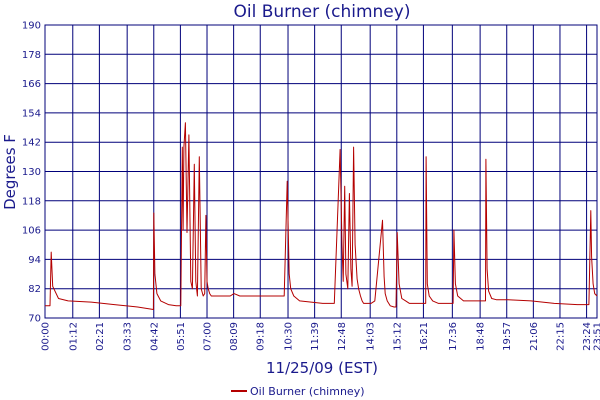 Image resolution: width=600 pixels, height=400 pixels. What do you see at coordinates (10, 172) in the screenshot?
I see `y-axis-title: Degrees F` at bounding box center [10, 172].